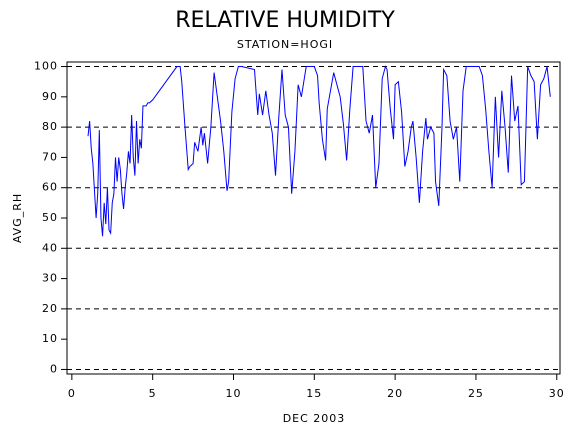 This screenshot has width=570, height=430. I want to click on y-tick-label: 50, so click(50, 217).